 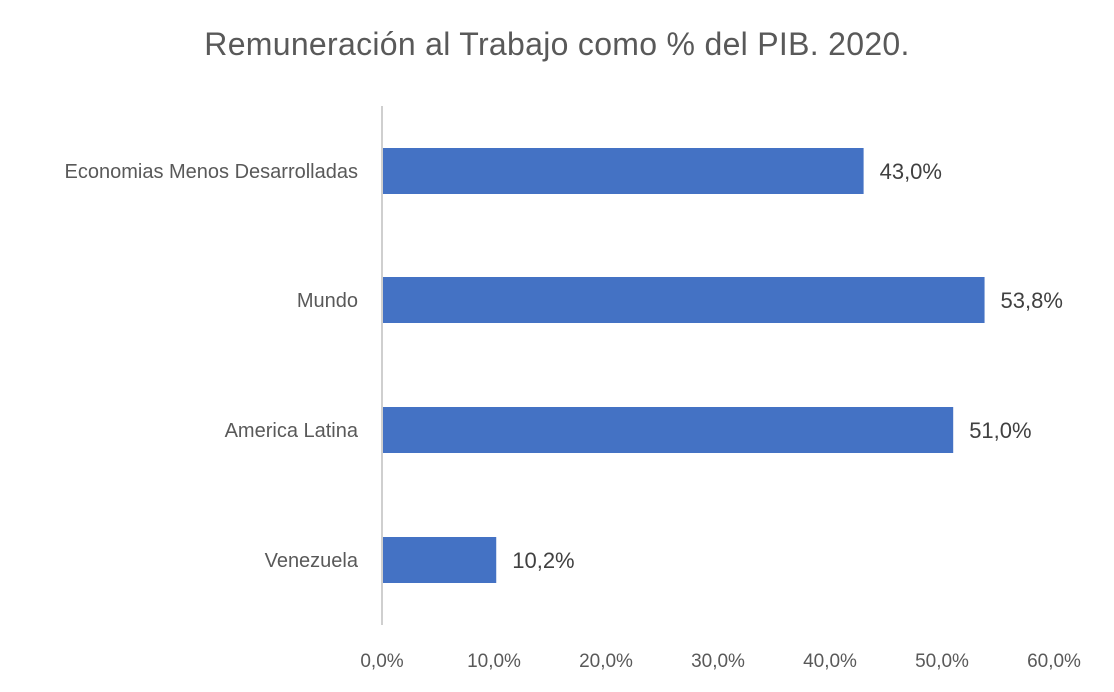 I want to click on category-label: America Latina, so click(x=292, y=431).